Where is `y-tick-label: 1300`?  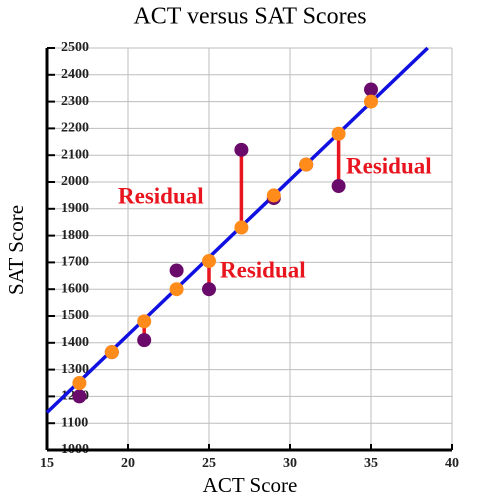 y-tick-label: 1300 is located at coordinates (75, 369).